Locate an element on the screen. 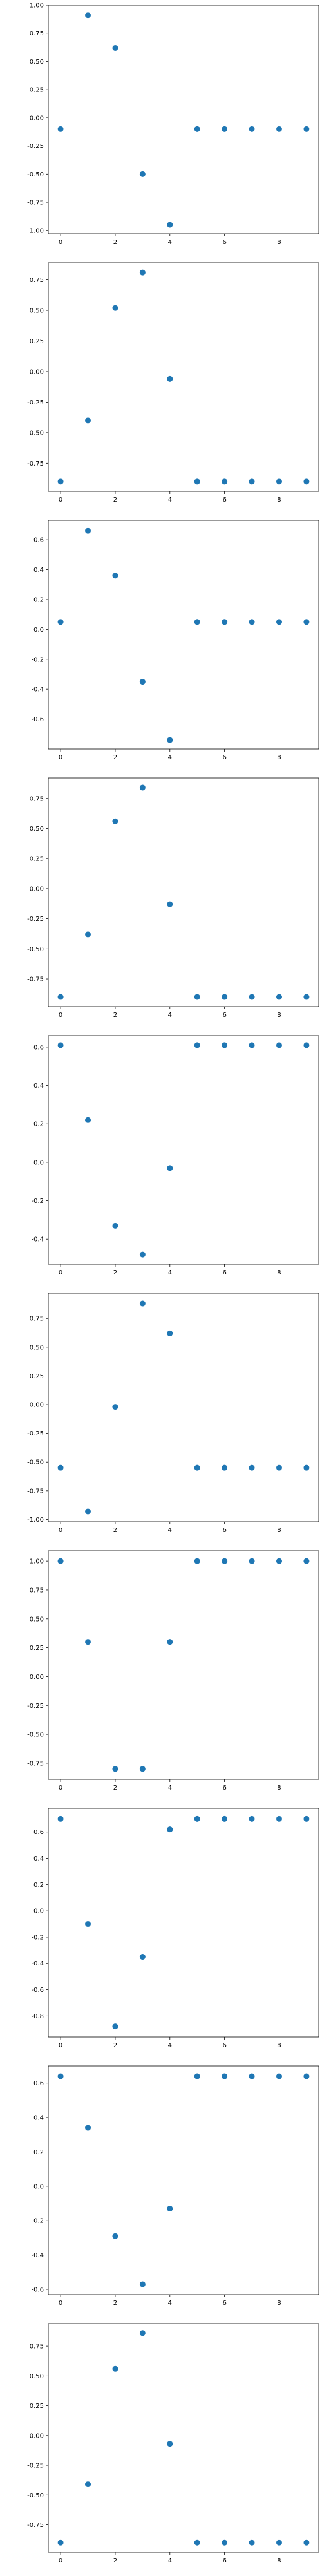 The image size is (322, 2576). y-tick-label: -0.50 is located at coordinates (36, 1463).